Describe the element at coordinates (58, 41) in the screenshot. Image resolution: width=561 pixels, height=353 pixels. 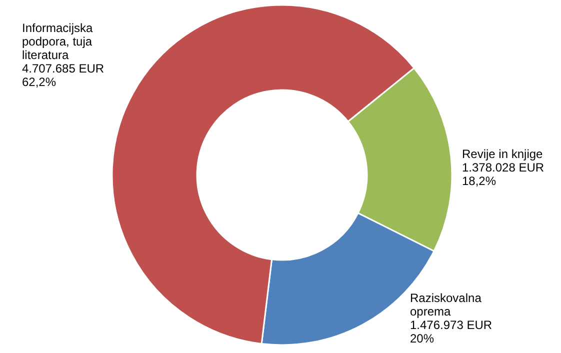
I see `slice-label: Informacijska podpora, tuja literatura` at that location.